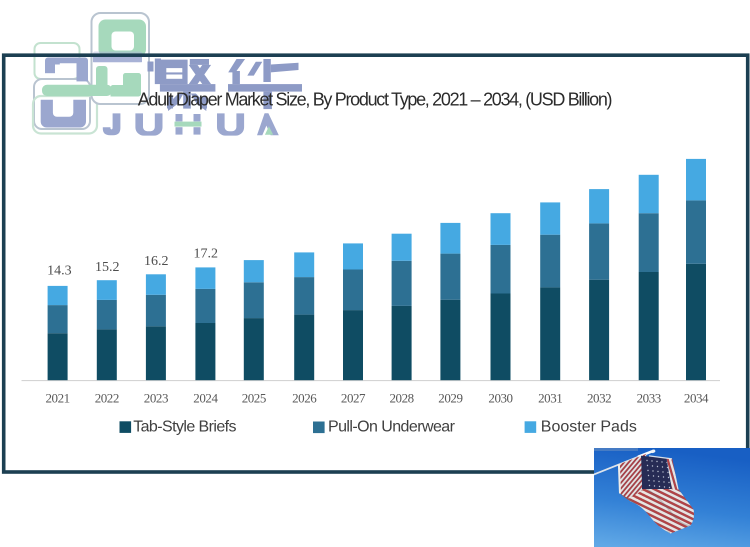 This screenshot has height=547, width=750. I want to click on svg-text: 2028, so click(401, 397).